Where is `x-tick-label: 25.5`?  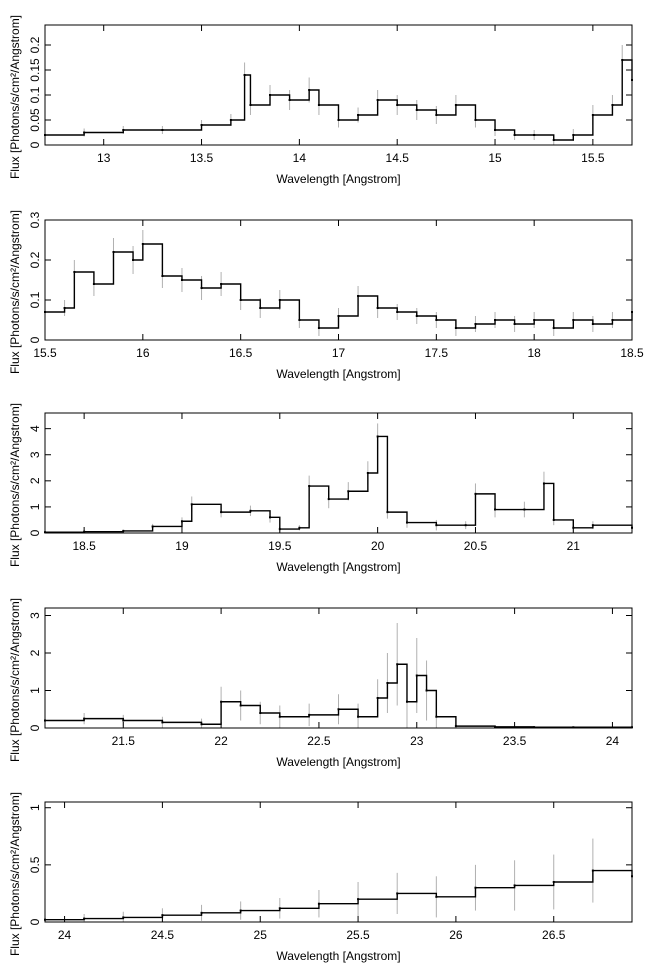 x-tick-label: 25.5 is located at coordinates (358, 935).